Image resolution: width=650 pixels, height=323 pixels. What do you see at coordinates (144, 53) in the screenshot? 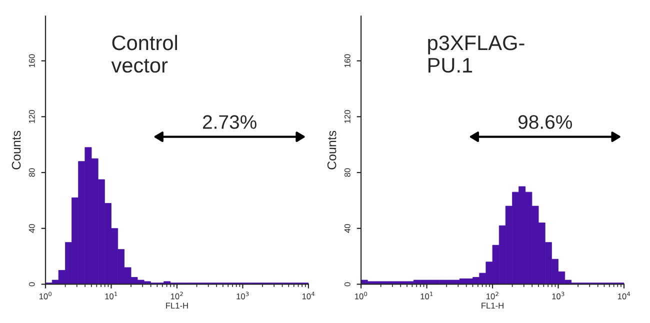
I see `text: Control vector` at bounding box center [144, 53].